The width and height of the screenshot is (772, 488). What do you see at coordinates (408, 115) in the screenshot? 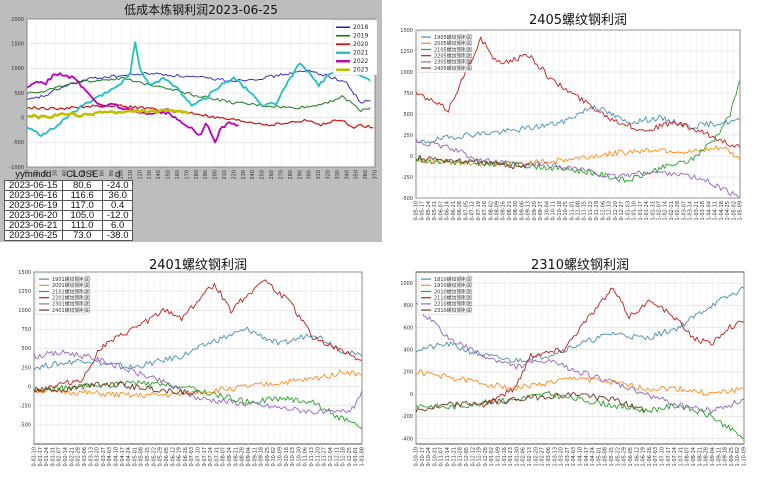
I see `y-tick-label: 500` at bounding box center [408, 115].